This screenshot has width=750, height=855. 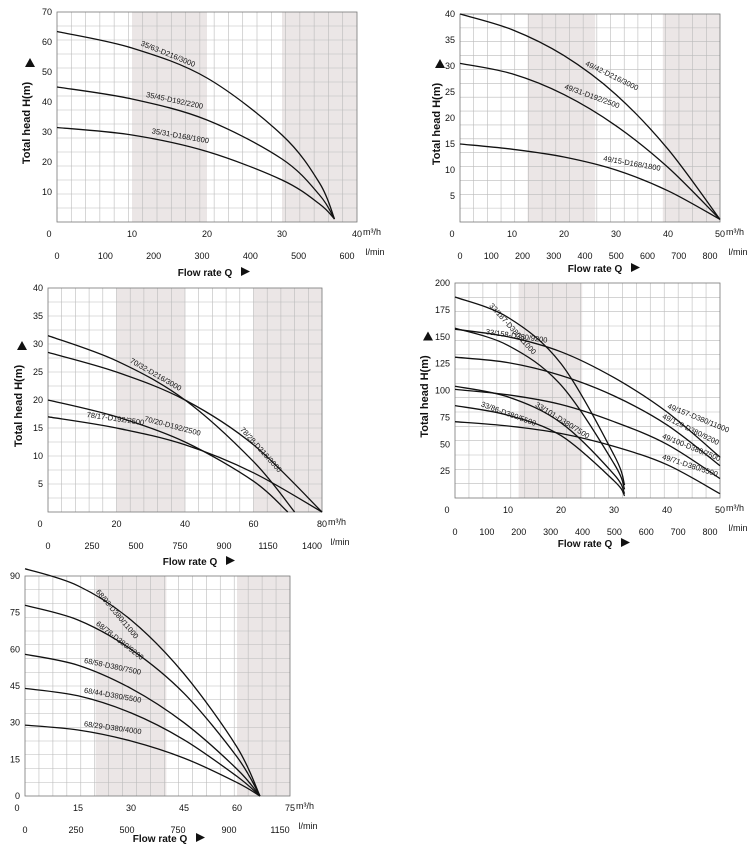 What do you see at coordinates (442, 337) in the screenshot?
I see `y-tick-label: 150` at bounding box center [442, 337].